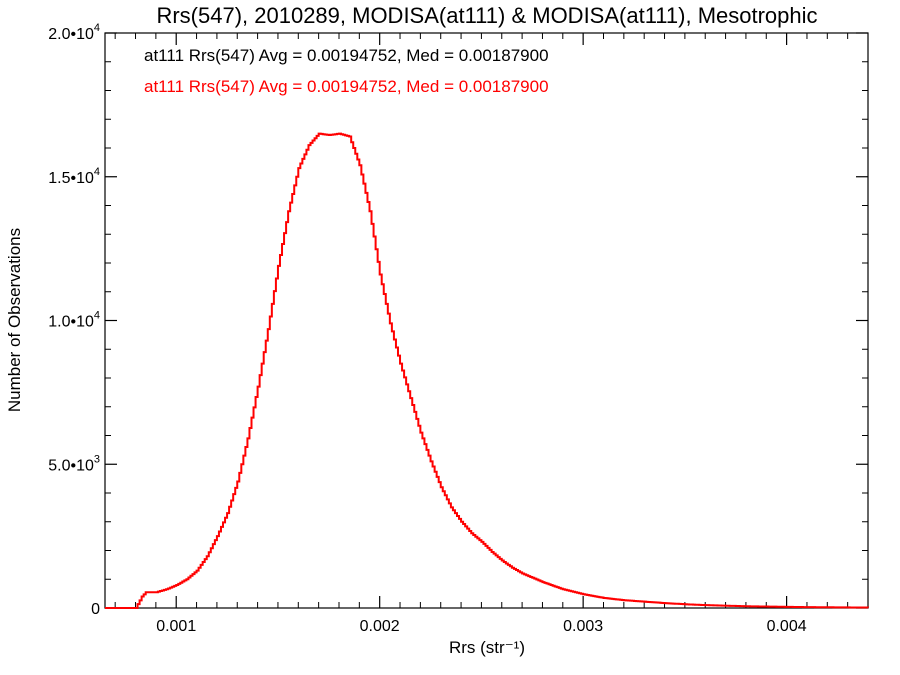 The height and width of the screenshot is (675, 900). What do you see at coordinates (14, 320) in the screenshot?
I see `y-axis-title: Number of Observations` at bounding box center [14, 320].